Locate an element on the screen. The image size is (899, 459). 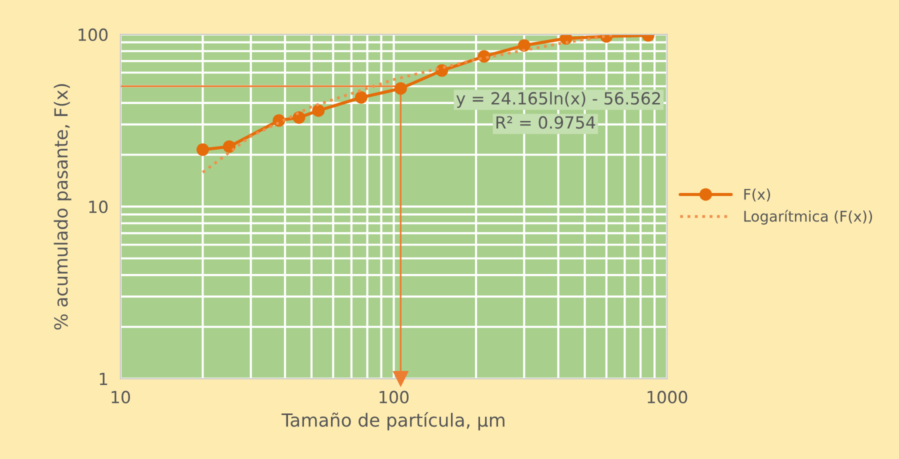
annotation: R² = 0.9754 is located at coordinates (546, 122).